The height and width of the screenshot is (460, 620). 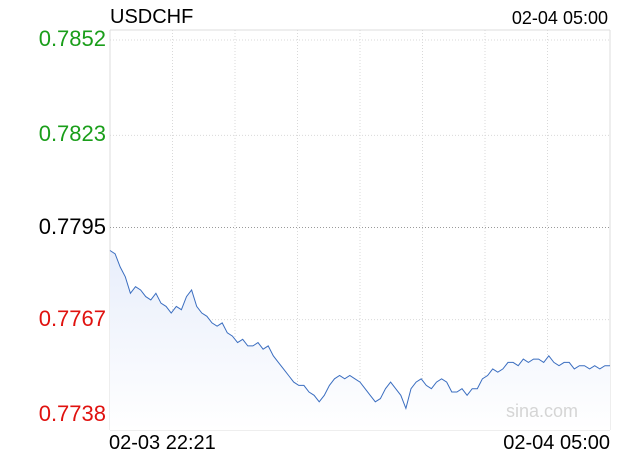 I want to click on y-tick-label: 0.7852, so click(x=72, y=38).